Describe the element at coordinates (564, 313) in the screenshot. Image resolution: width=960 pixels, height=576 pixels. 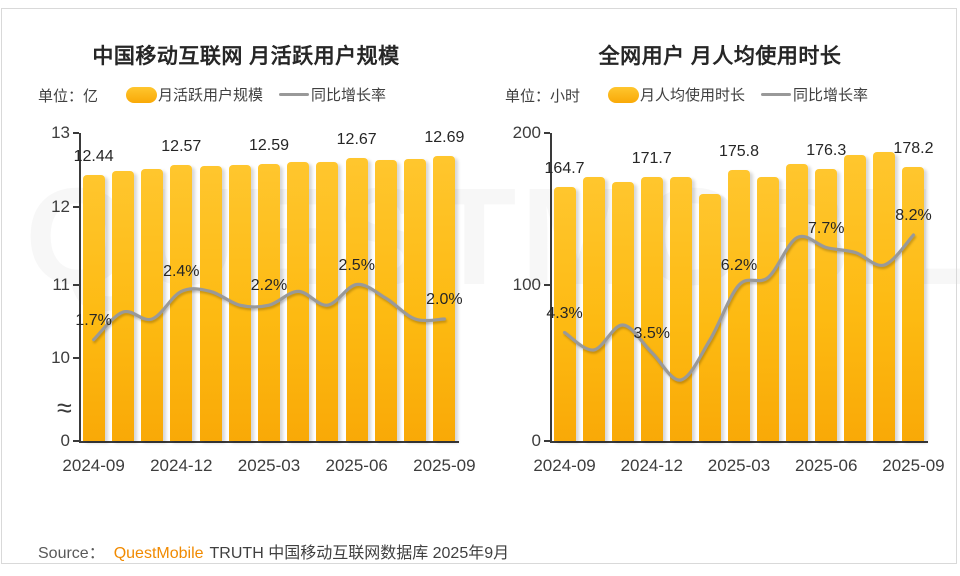
I see `growth-rate-label: 4.3%` at that location.